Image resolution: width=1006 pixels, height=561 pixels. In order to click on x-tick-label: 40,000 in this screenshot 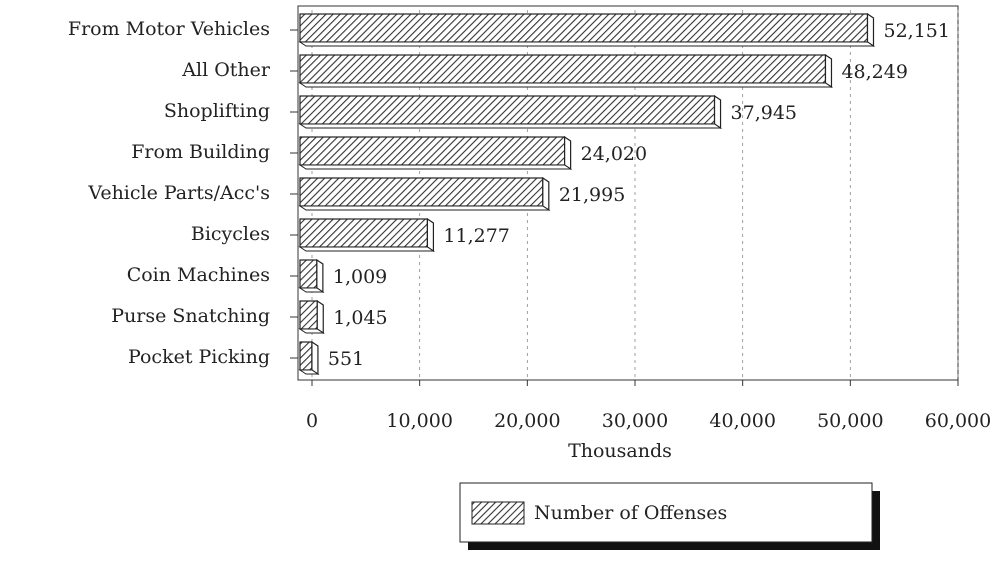, I will do `click(742, 421)`.